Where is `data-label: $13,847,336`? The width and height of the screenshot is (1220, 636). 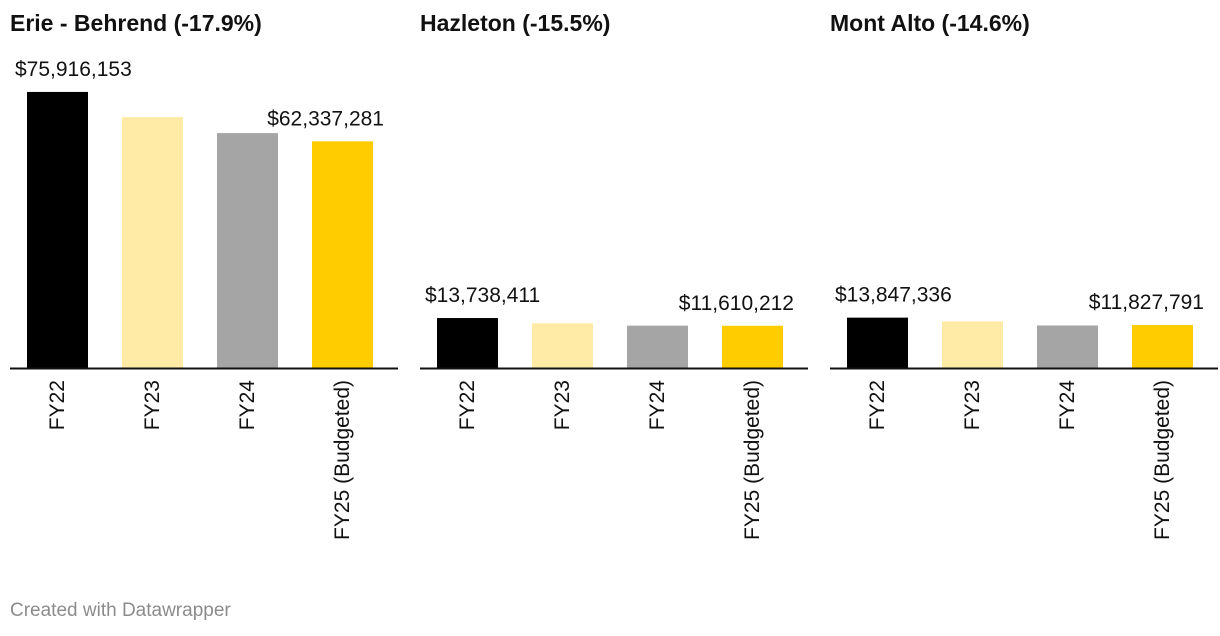 data-label: $13,847,336 is located at coordinates (893, 295).